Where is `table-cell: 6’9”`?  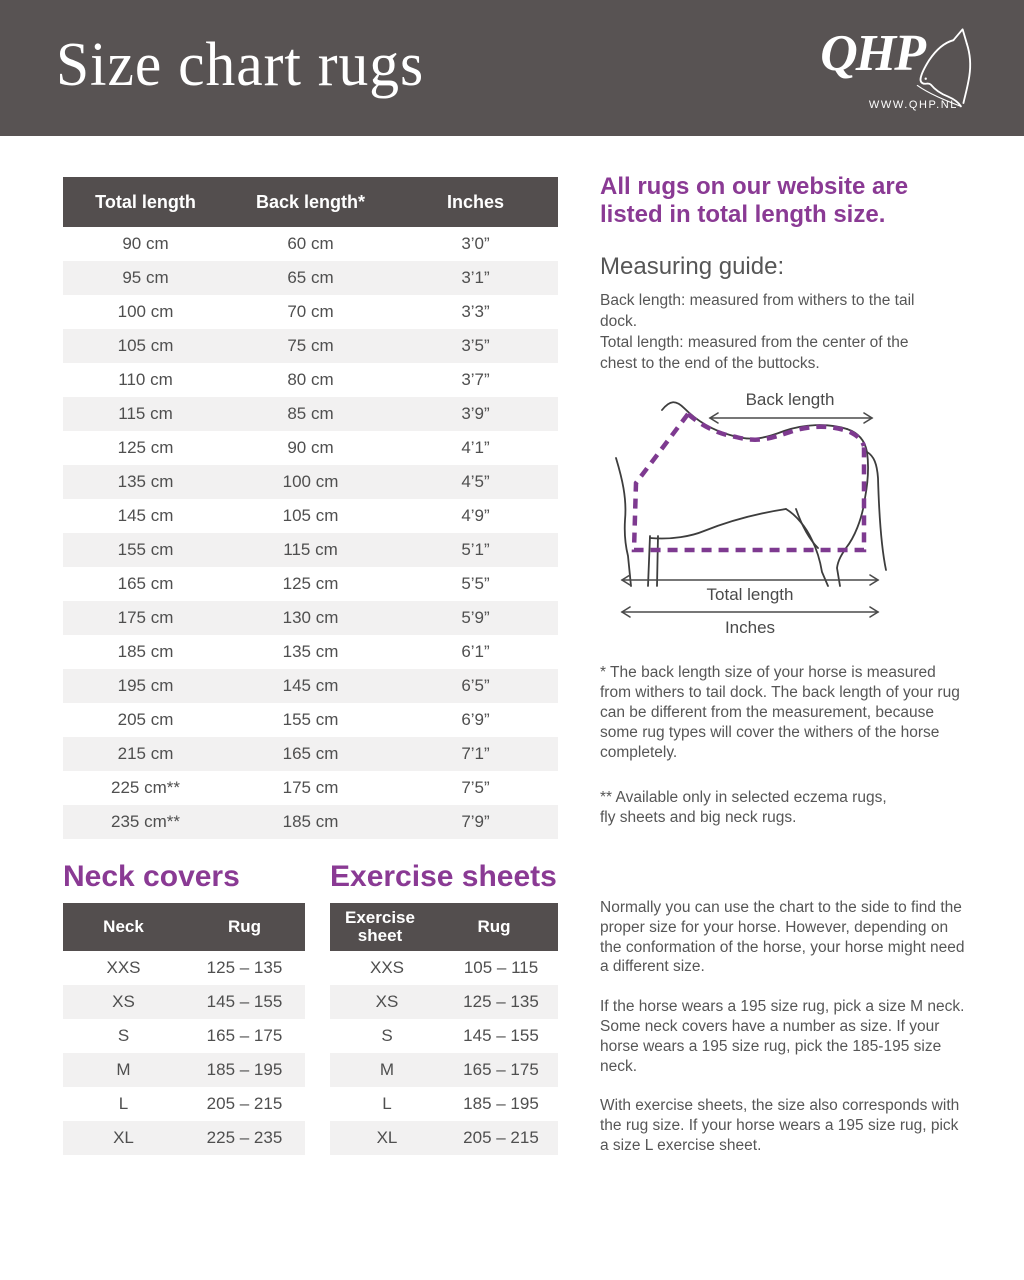 table-cell: 6’9” is located at coordinates (475, 719).